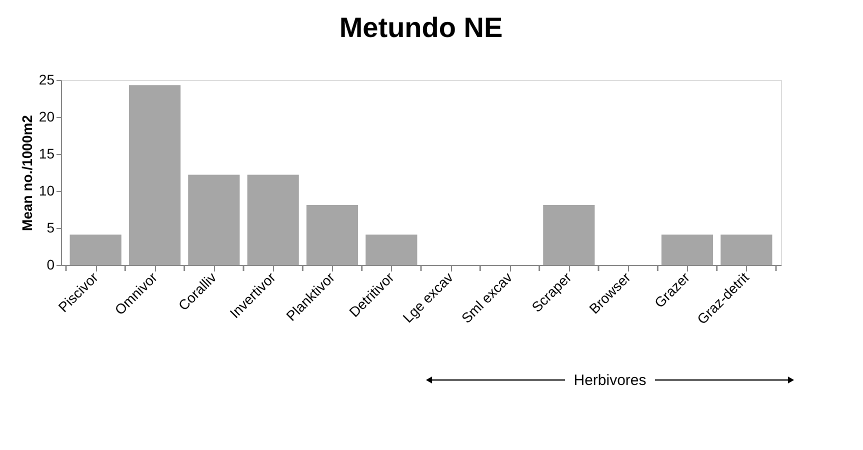  What do you see at coordinates (26, 172) in the screenshot?
I see `y-axis-title: Mean no./1000m2` at bounding box center [26, 172].